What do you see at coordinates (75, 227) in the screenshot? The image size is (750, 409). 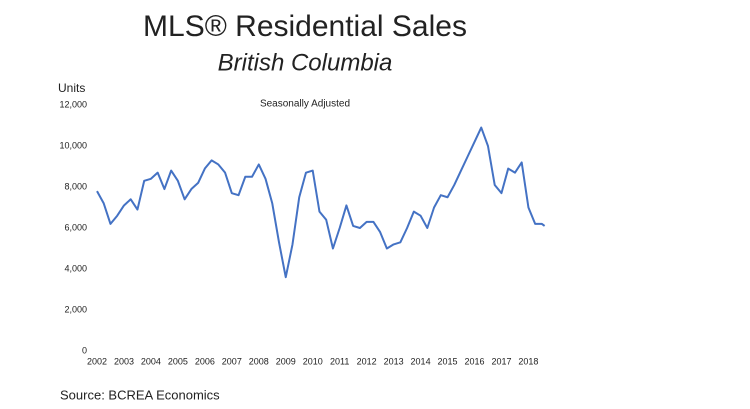 I see `y-tick-label: 6,000` at bounding box center [75, 227].